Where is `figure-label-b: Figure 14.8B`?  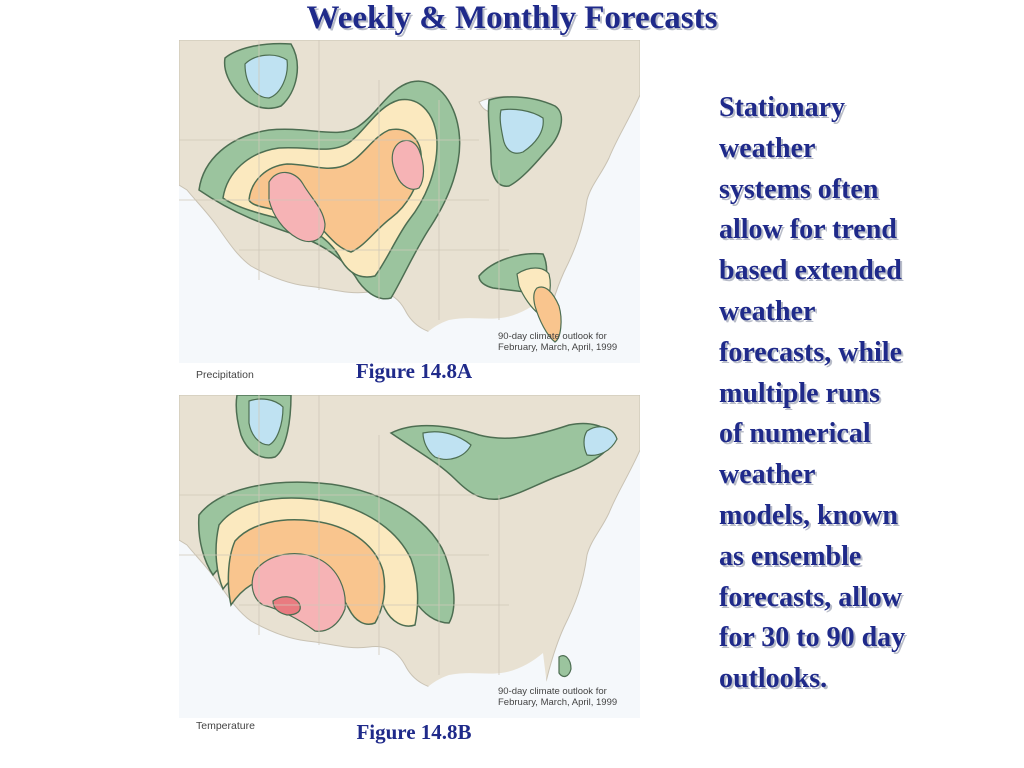
figure-label-b: Figure 14.8B is located at coordinates (414, 732).